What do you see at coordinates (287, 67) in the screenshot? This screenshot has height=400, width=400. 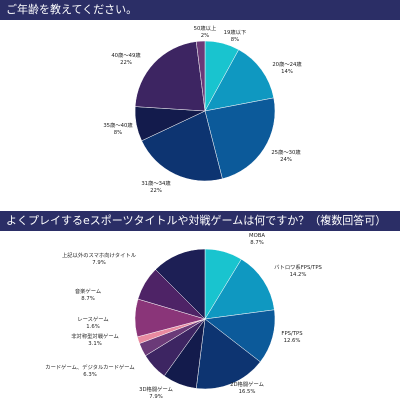 I see `slice-label: 20歳～24歳 14%` at bounding box center [287, 67].